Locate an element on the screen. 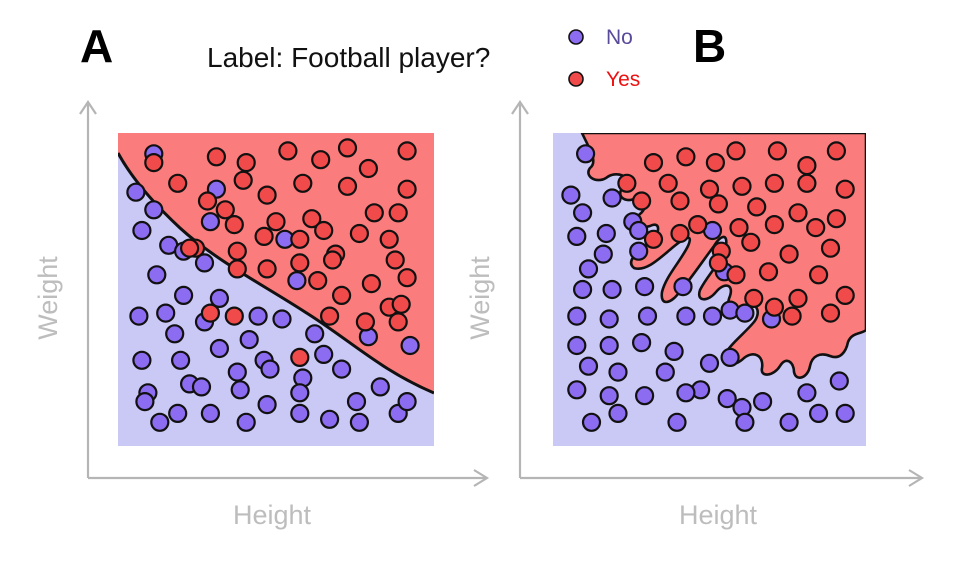  legend-no-label: No is located at coordinates (619, 37).